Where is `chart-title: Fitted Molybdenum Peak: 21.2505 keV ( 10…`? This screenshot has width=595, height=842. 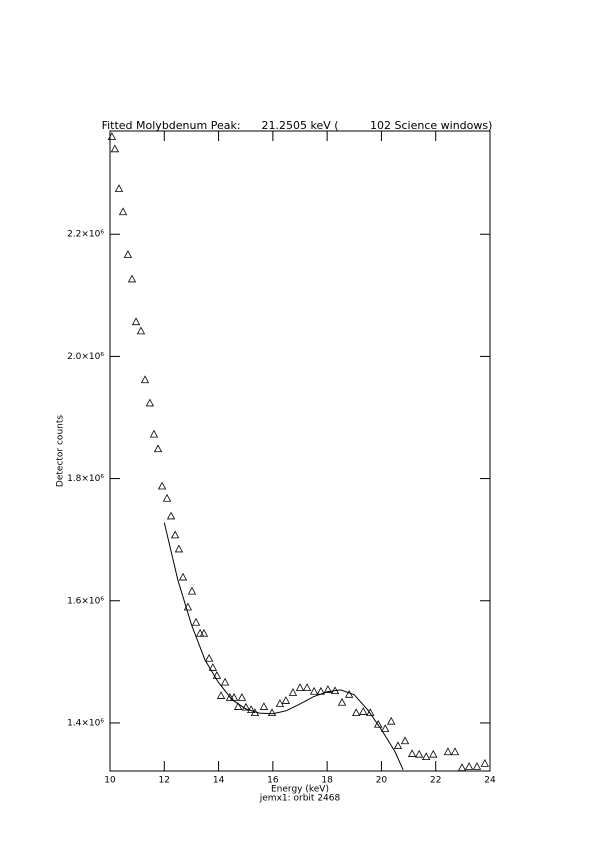 chart-title: Fitted Molybdenum Peak: 21.2505 keV ( 10… is located at coordinates (297, 125).